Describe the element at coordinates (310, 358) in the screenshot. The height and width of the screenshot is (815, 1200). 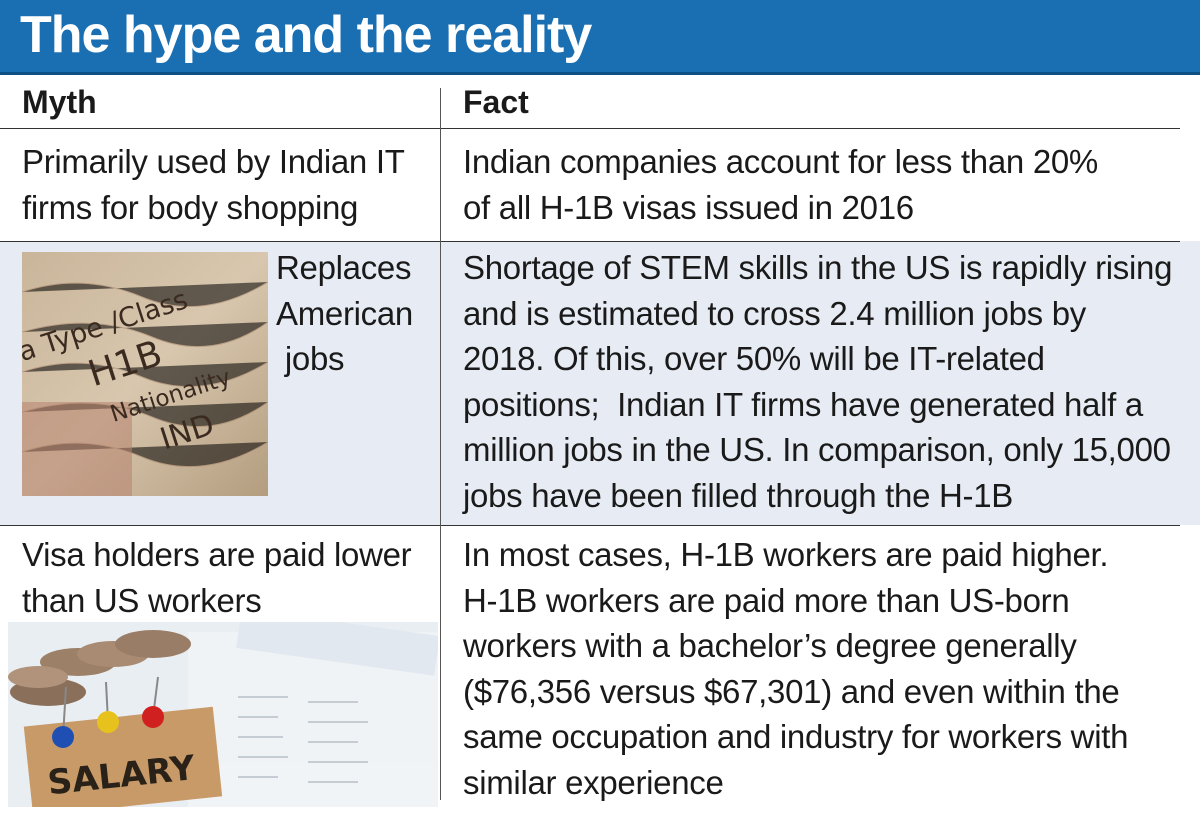
I see `myth-text-line: jobs` at that location.